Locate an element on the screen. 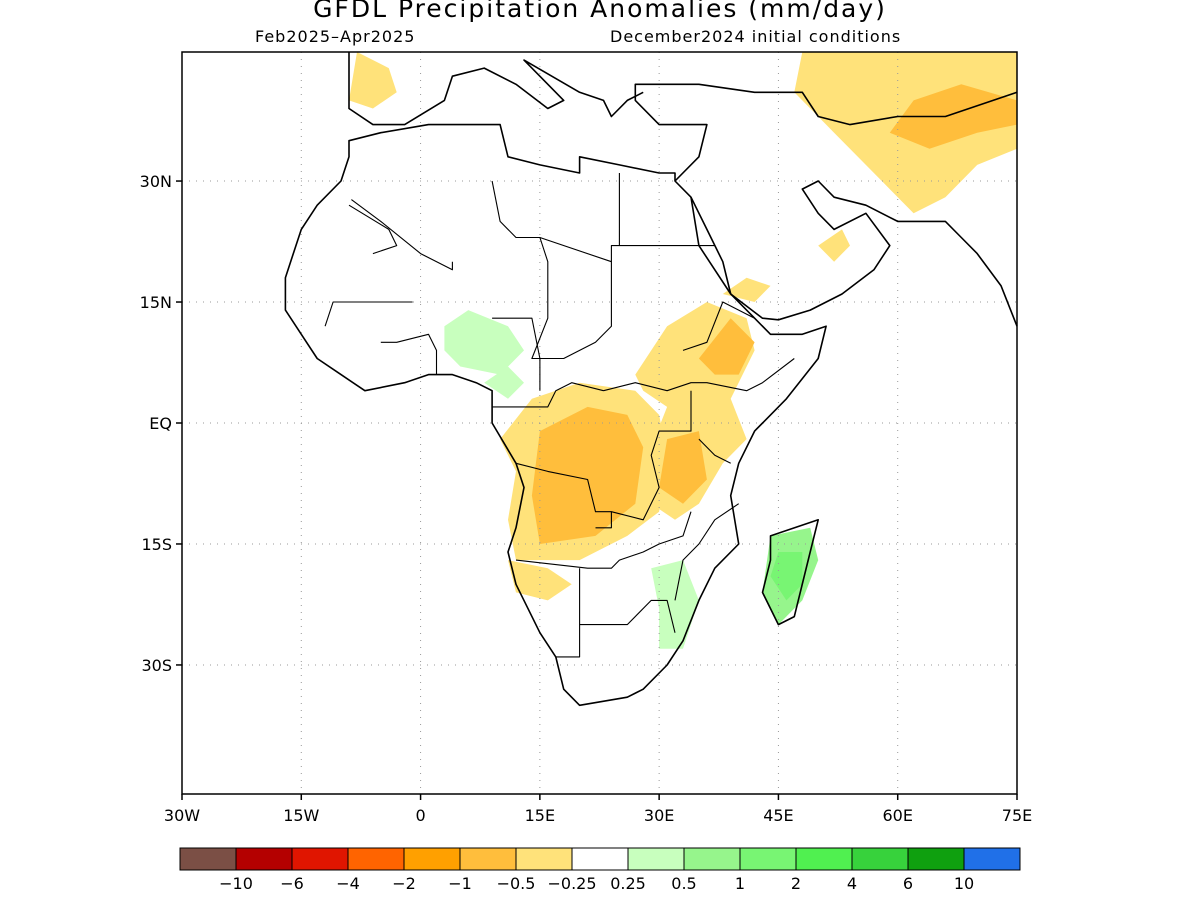 The image size is (1200, 900). legend-label: 0.25 is located at coordinates (628, 883).